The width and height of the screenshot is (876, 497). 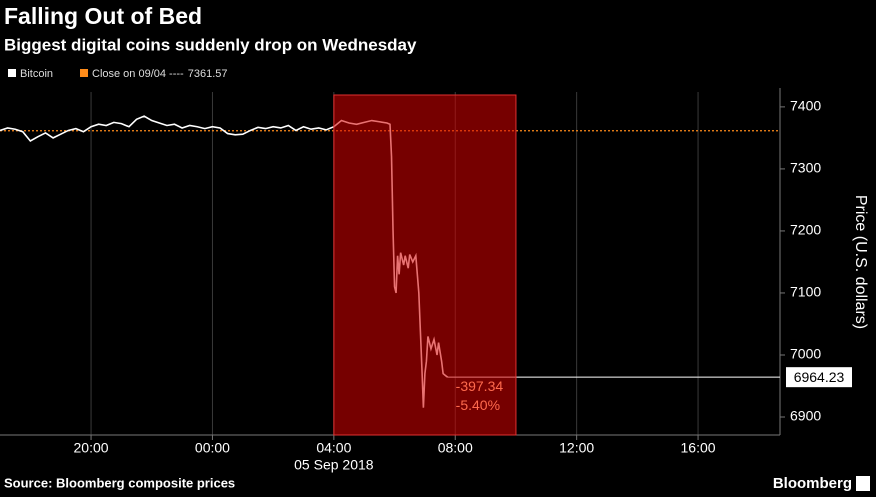 I want to click on brand: Bloomberg, so click(x=812, y=483).